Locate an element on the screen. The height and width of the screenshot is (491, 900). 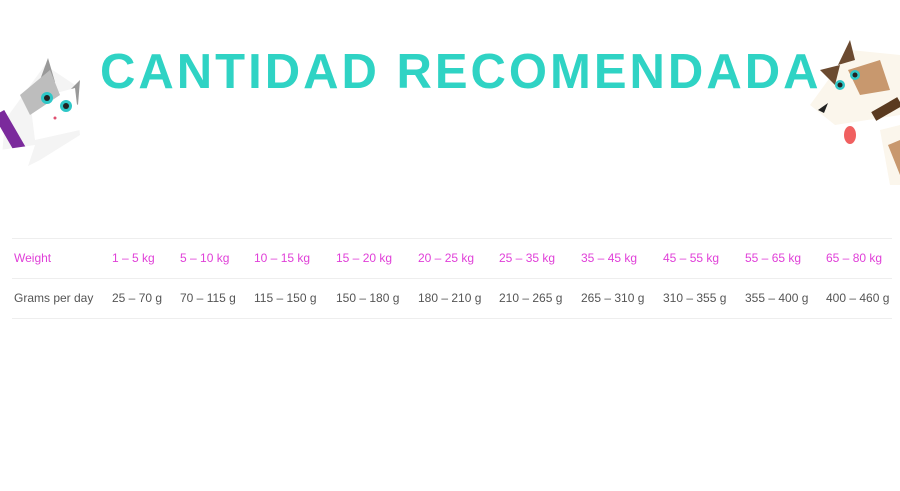
table-cell: 55 – 65 kg is located at coordinates (773, 258).